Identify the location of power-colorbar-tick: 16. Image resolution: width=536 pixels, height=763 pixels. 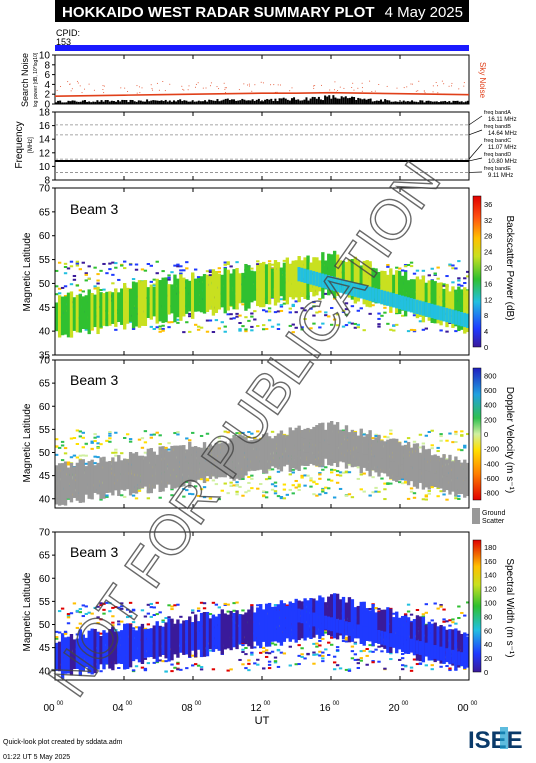
(488, 283).